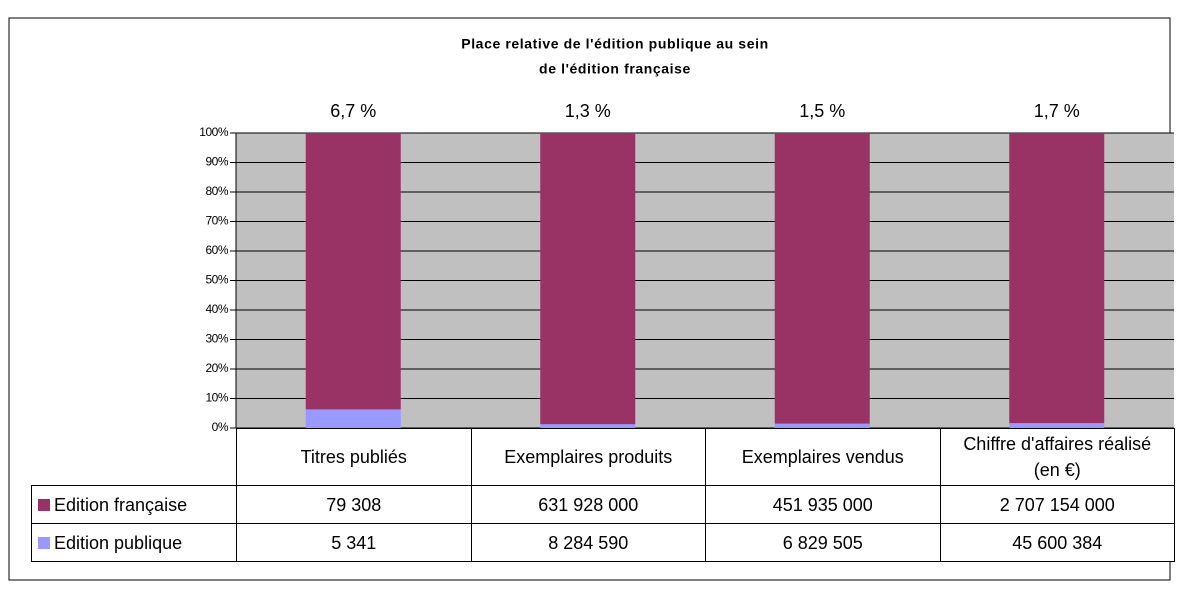  What do you see at coordinates (823, 457) in the screenshot?
I see `category-cell: Exemplaires vendus` at bounding box center [823, 457].